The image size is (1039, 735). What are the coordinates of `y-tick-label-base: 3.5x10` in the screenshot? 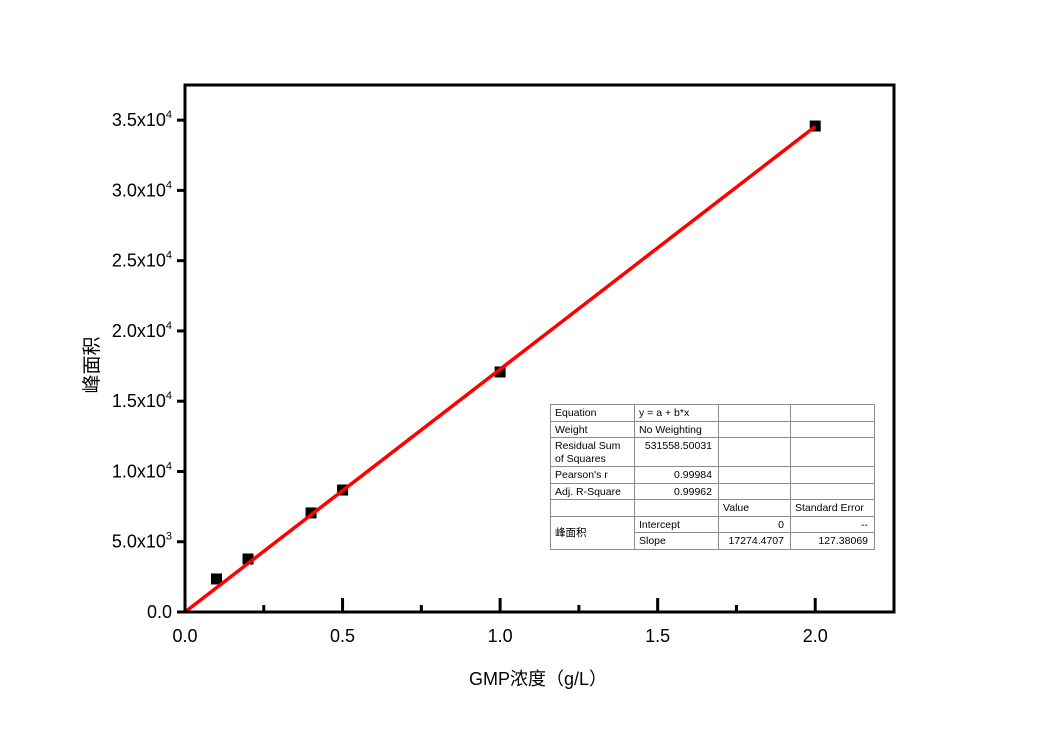 It's located at (139, 120).